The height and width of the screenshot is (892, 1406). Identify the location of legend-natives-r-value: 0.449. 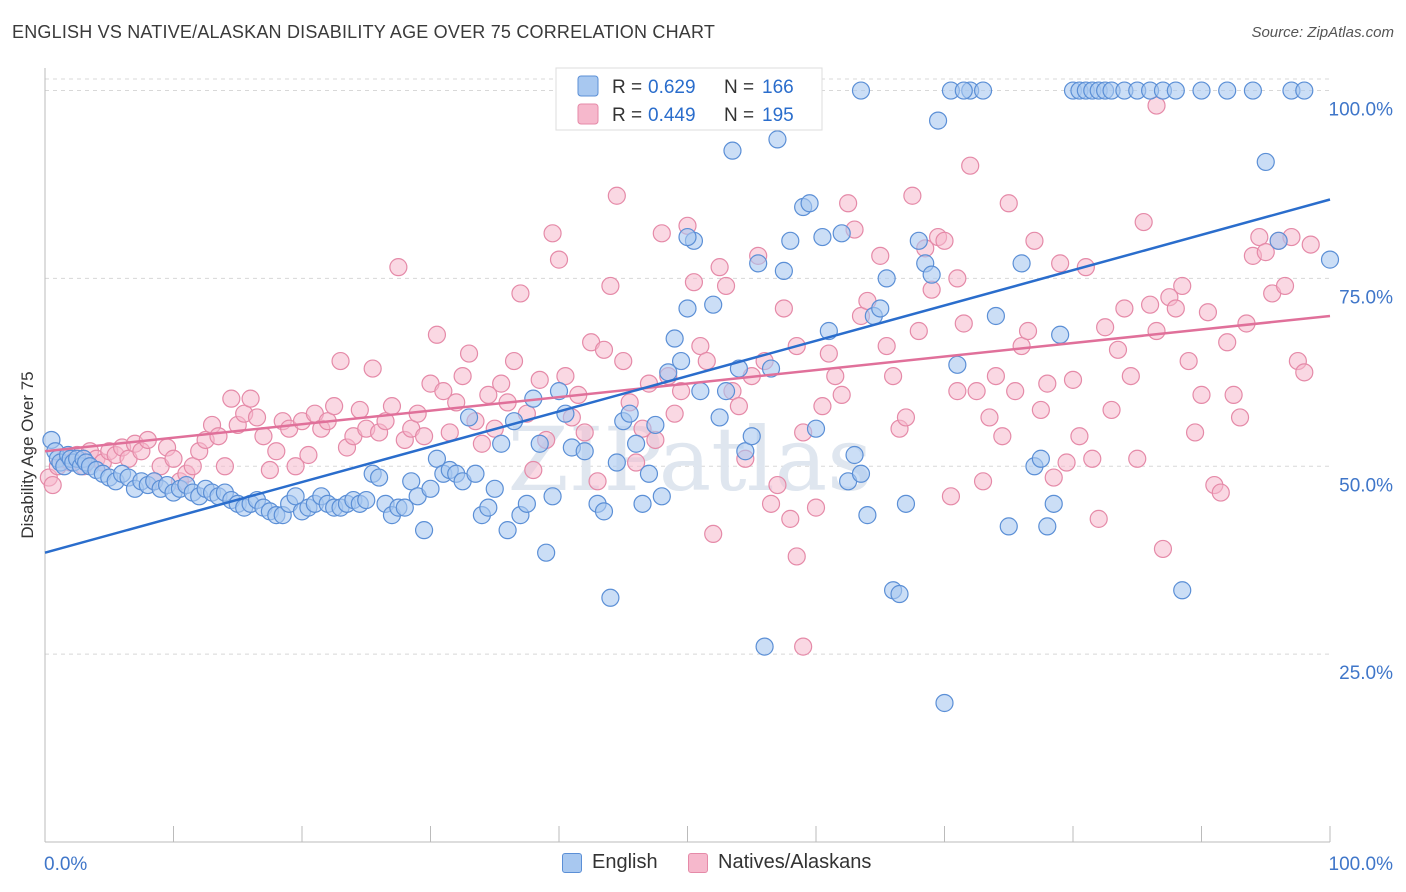
(672, 115).